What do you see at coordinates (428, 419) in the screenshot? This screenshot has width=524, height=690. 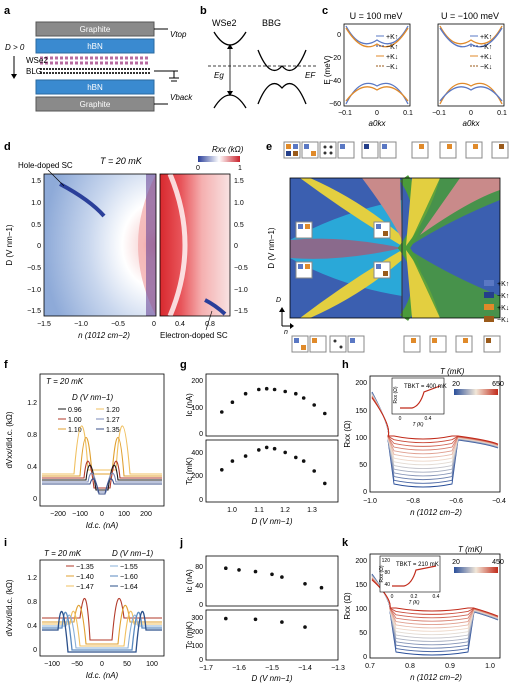 I see `h-inset-xtick: 0.4` at bounding box center [428, 419].